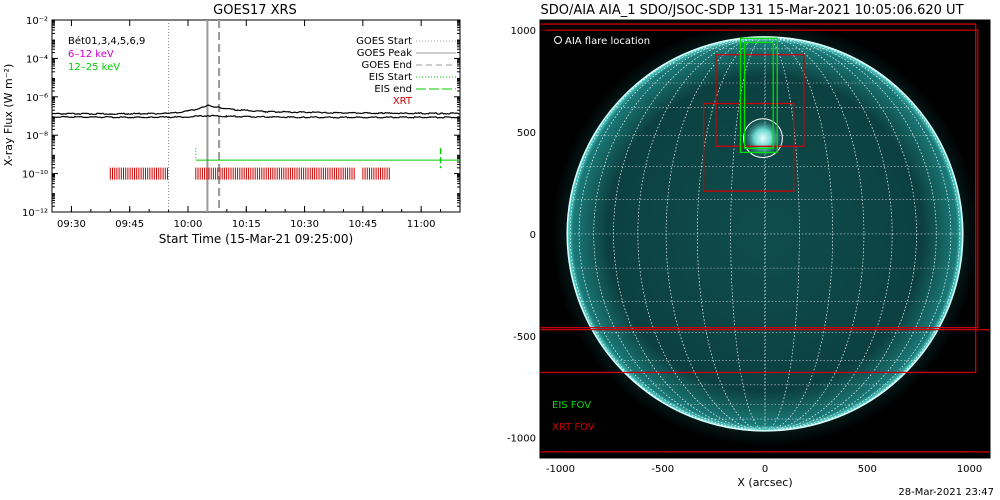 The image size is (1000, 500). Describe the element at coordinates (384, 41) in the screenshot. I see `goes-legend-right-label: GOES Start` at that location.